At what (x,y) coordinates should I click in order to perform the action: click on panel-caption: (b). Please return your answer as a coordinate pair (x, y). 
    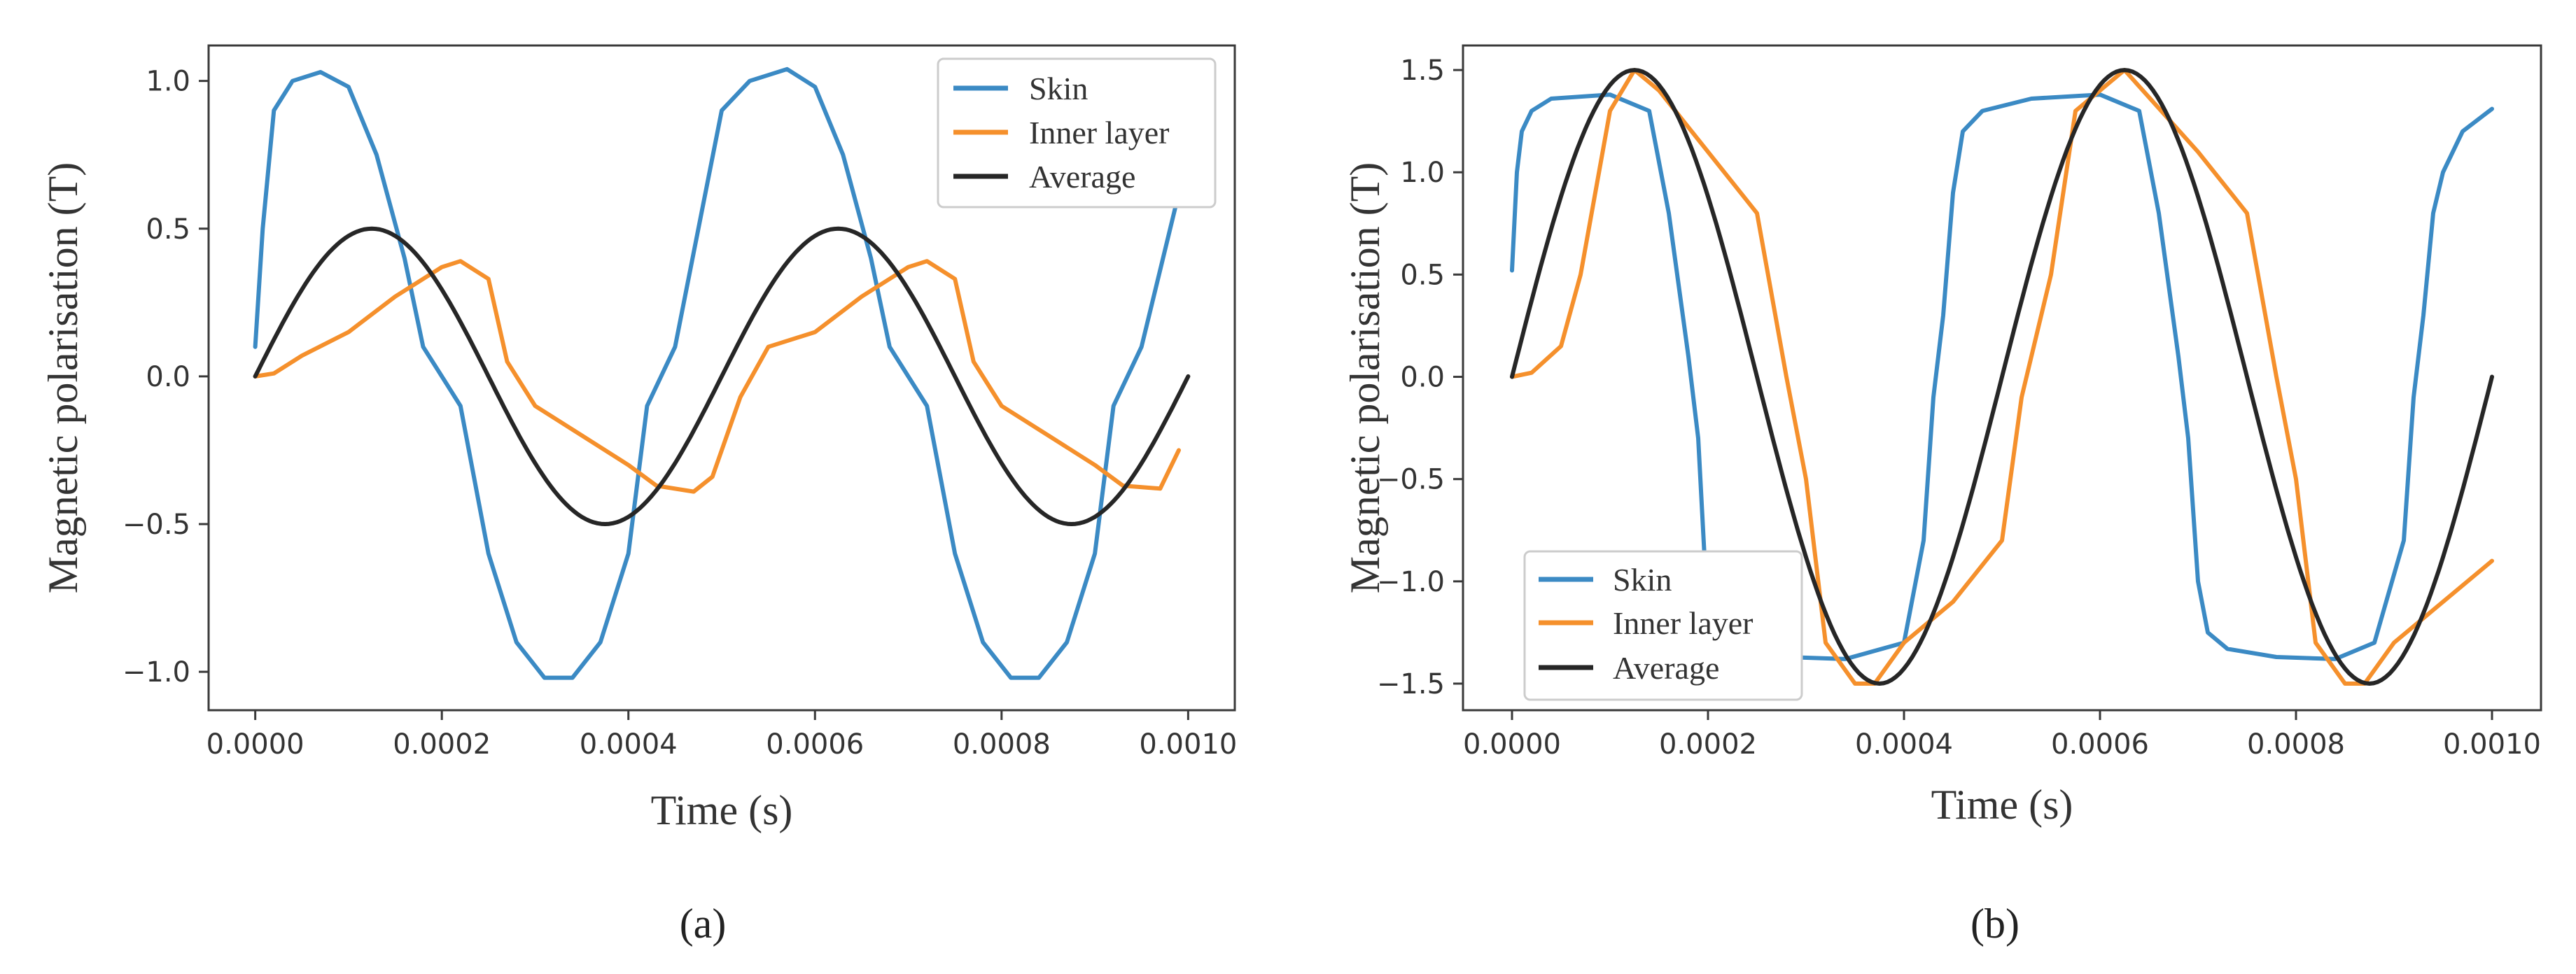
    Looking at the image, I should click on (1994, 924).